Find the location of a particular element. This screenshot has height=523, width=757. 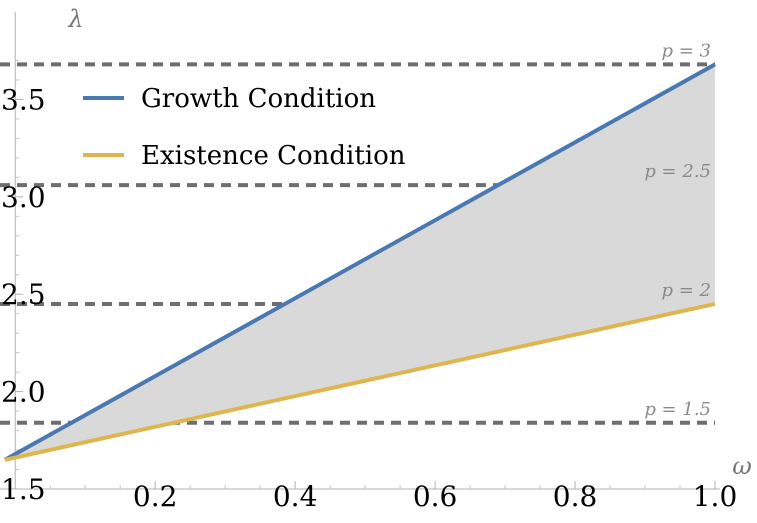

y-tick-label: 2.0 is located at coordinates (23, 392).